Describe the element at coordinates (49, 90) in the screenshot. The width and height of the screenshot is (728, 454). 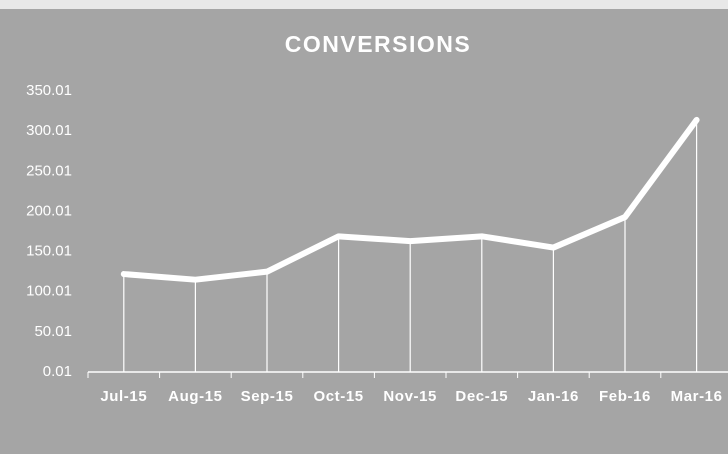
I see `y-tick-label: 350.01` at that location.